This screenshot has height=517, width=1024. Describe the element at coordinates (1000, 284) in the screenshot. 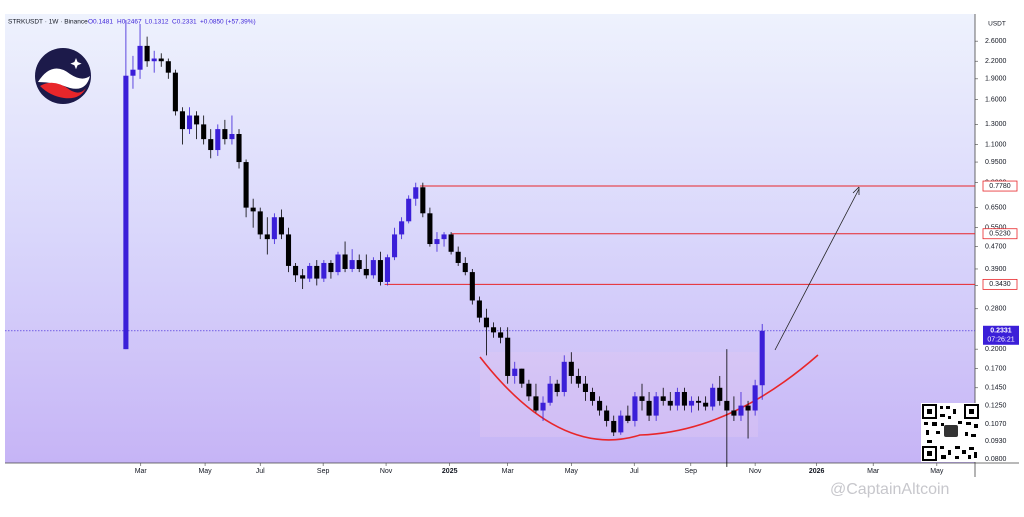

I see `level-label-box` at that location.